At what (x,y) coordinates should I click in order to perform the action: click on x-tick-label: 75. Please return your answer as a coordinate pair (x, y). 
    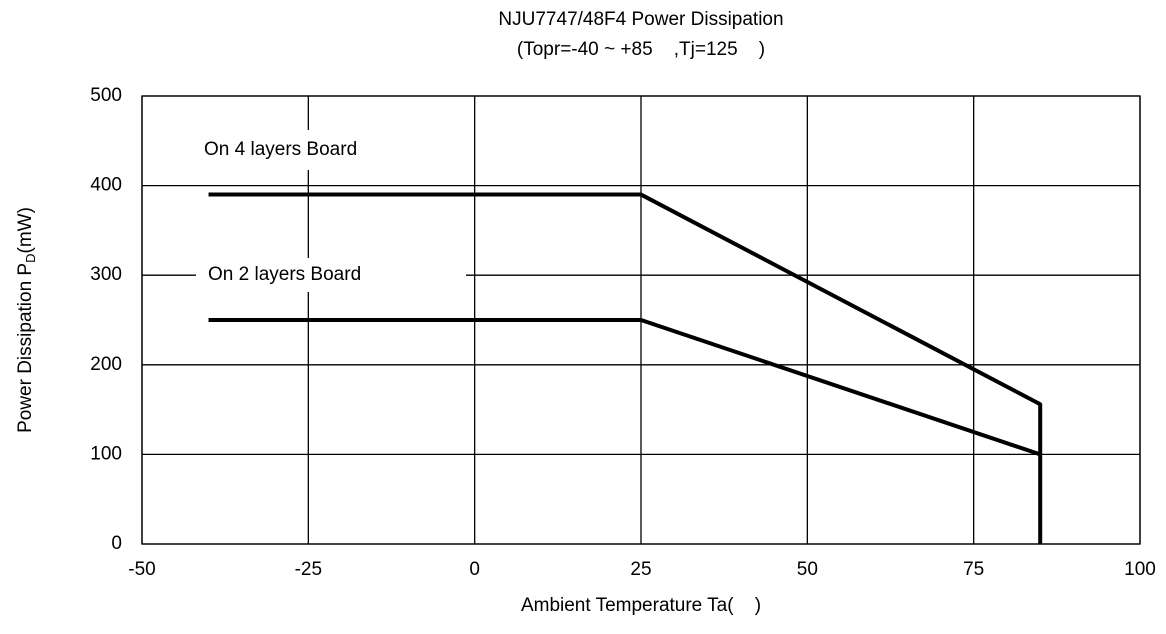
    Looking at the image, I should click on (973, 569).